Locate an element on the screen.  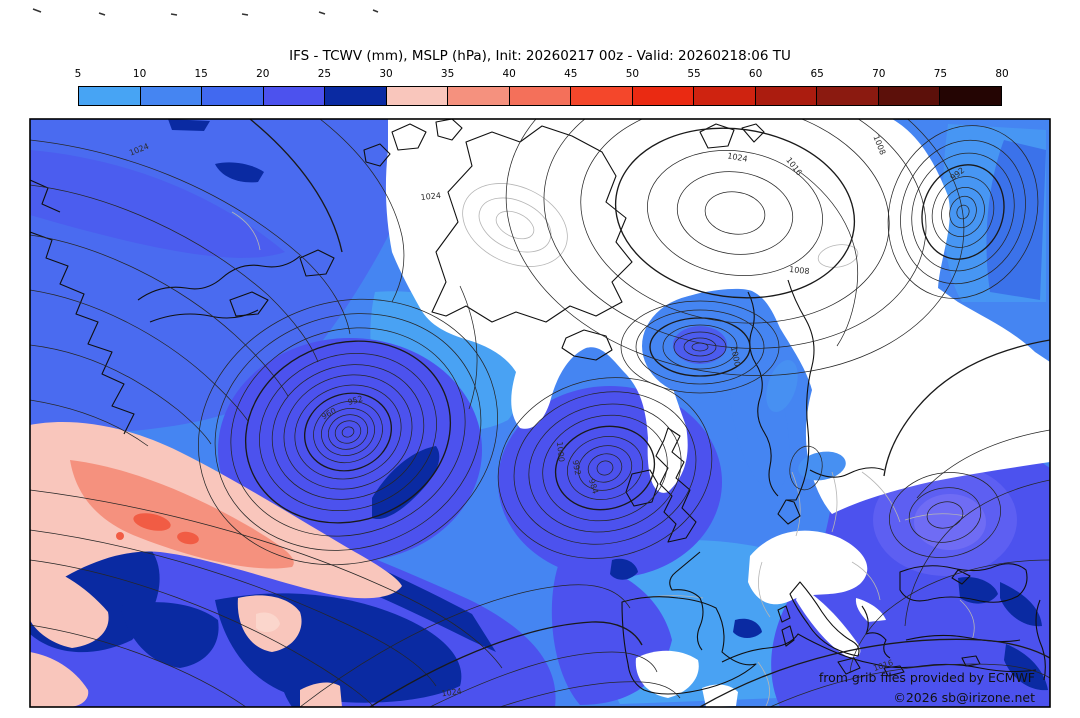
colorbar-tick: 55 is located at coordinates (694, 74).